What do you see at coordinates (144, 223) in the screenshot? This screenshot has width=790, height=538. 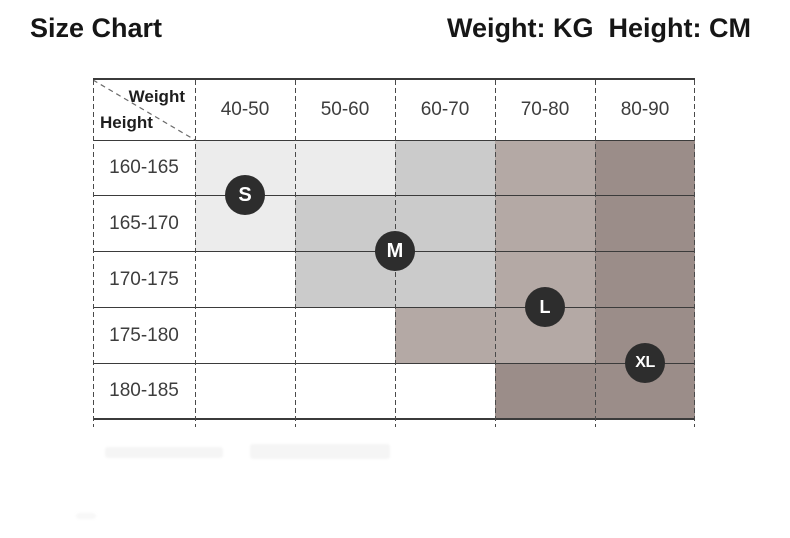 I see `height-row-header-1: 165-170` at bounding box center [144, 223].